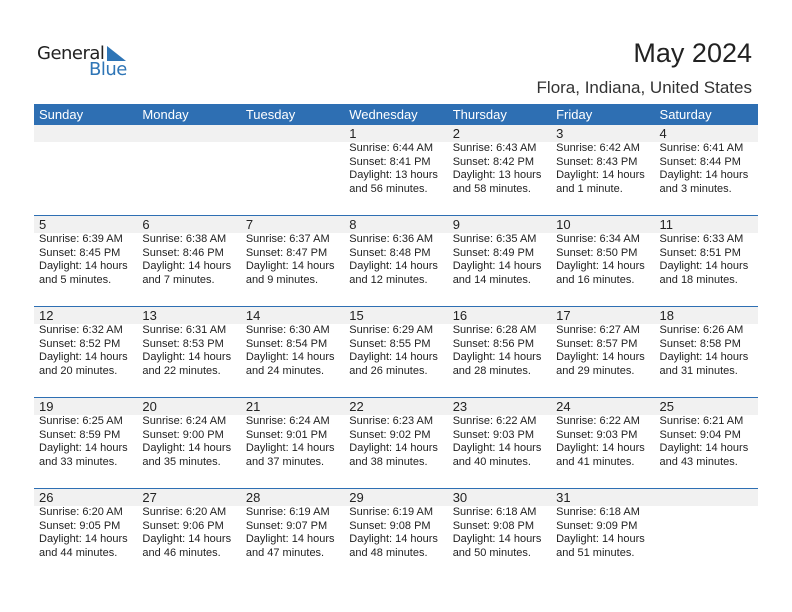 The height and width of the screenshot is (612, 792). Describe the element at coordinates (493, 161) in the screenshot. I see `sunset-text: Sunset: 8:42 PM` at that location.